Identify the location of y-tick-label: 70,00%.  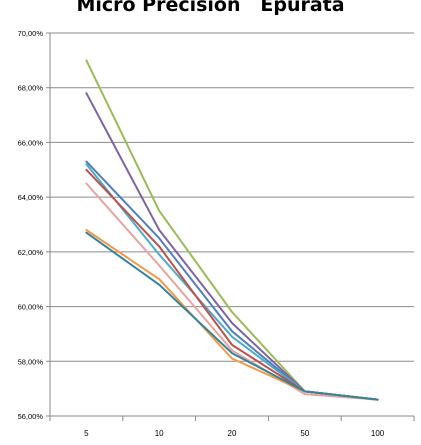
(31, 33).